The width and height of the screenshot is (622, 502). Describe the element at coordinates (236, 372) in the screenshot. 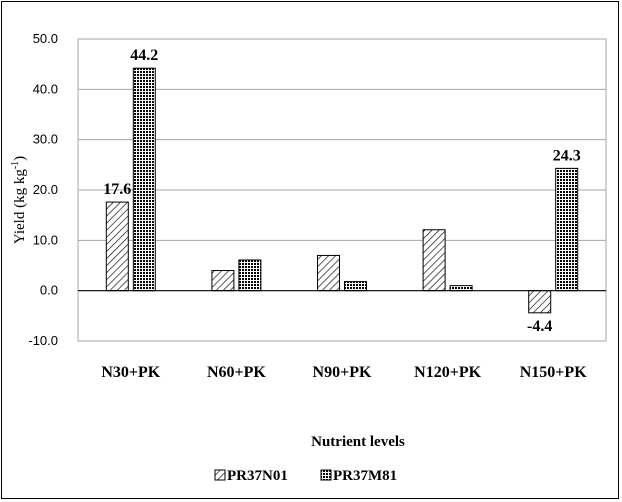

I see `x-category-label: N60+PK` at that location.